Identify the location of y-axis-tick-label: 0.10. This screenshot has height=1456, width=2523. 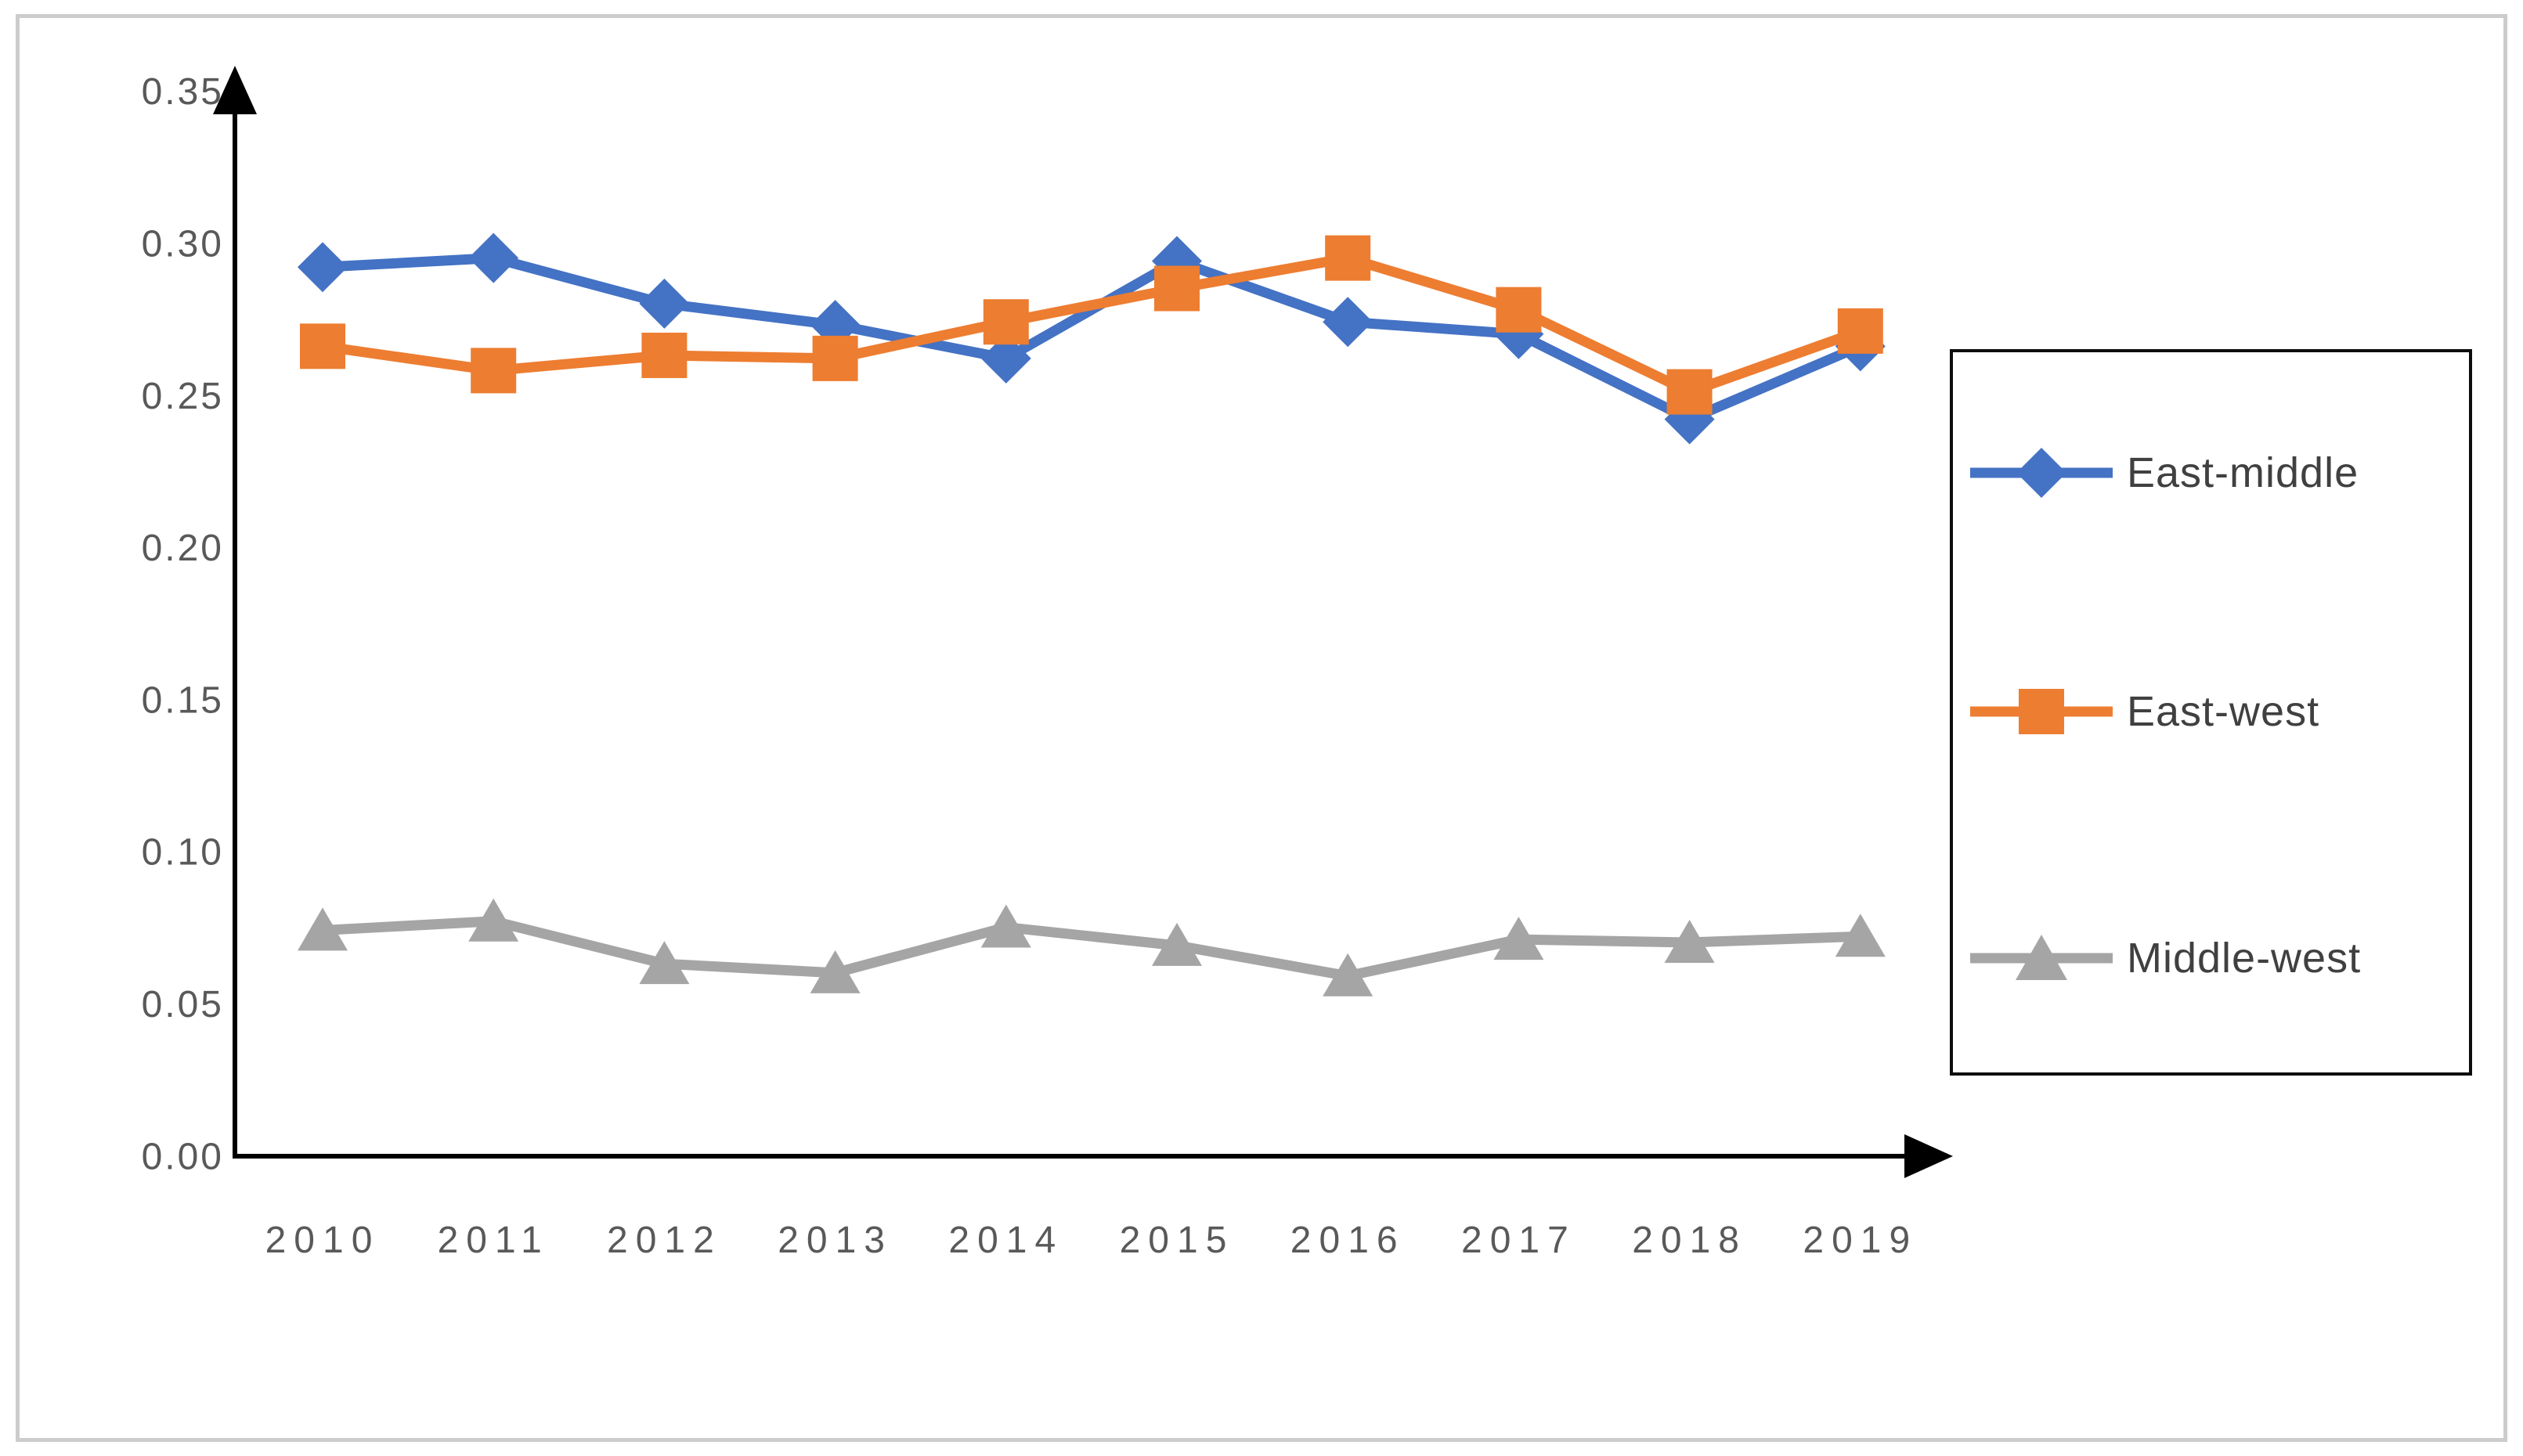
(183, 853).